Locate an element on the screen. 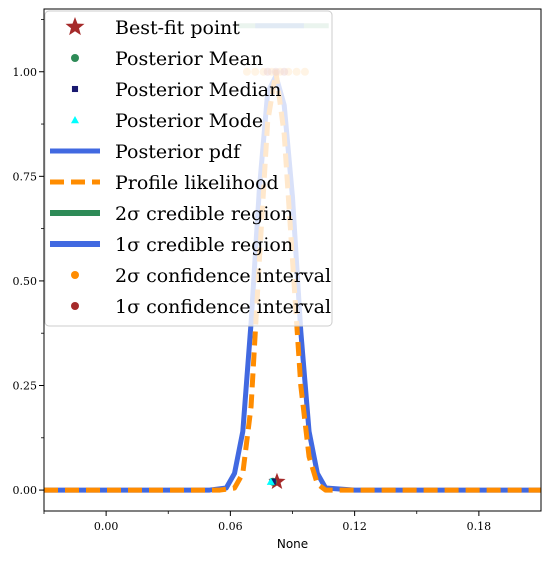 The image size is (553, 561). y-tick-label-3: 0.75 is located at coordinates (25, 176).